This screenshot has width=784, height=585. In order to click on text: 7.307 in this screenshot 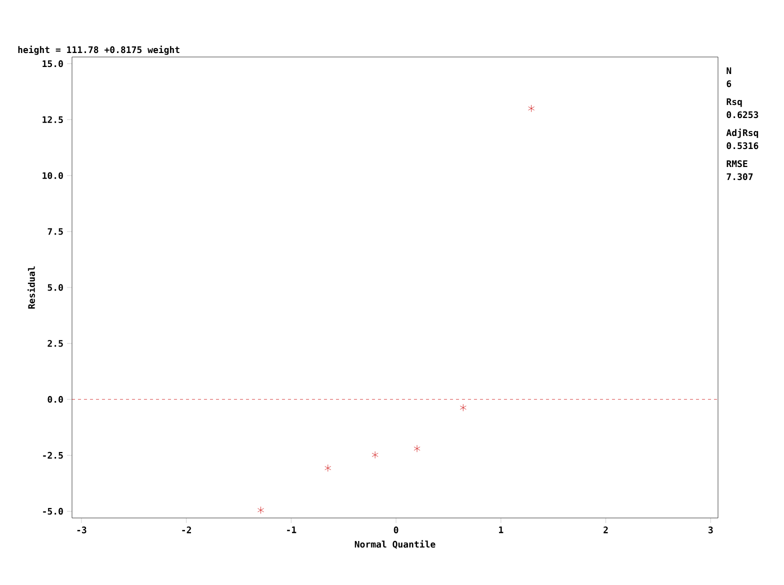, I will do `click(739, 176)`.